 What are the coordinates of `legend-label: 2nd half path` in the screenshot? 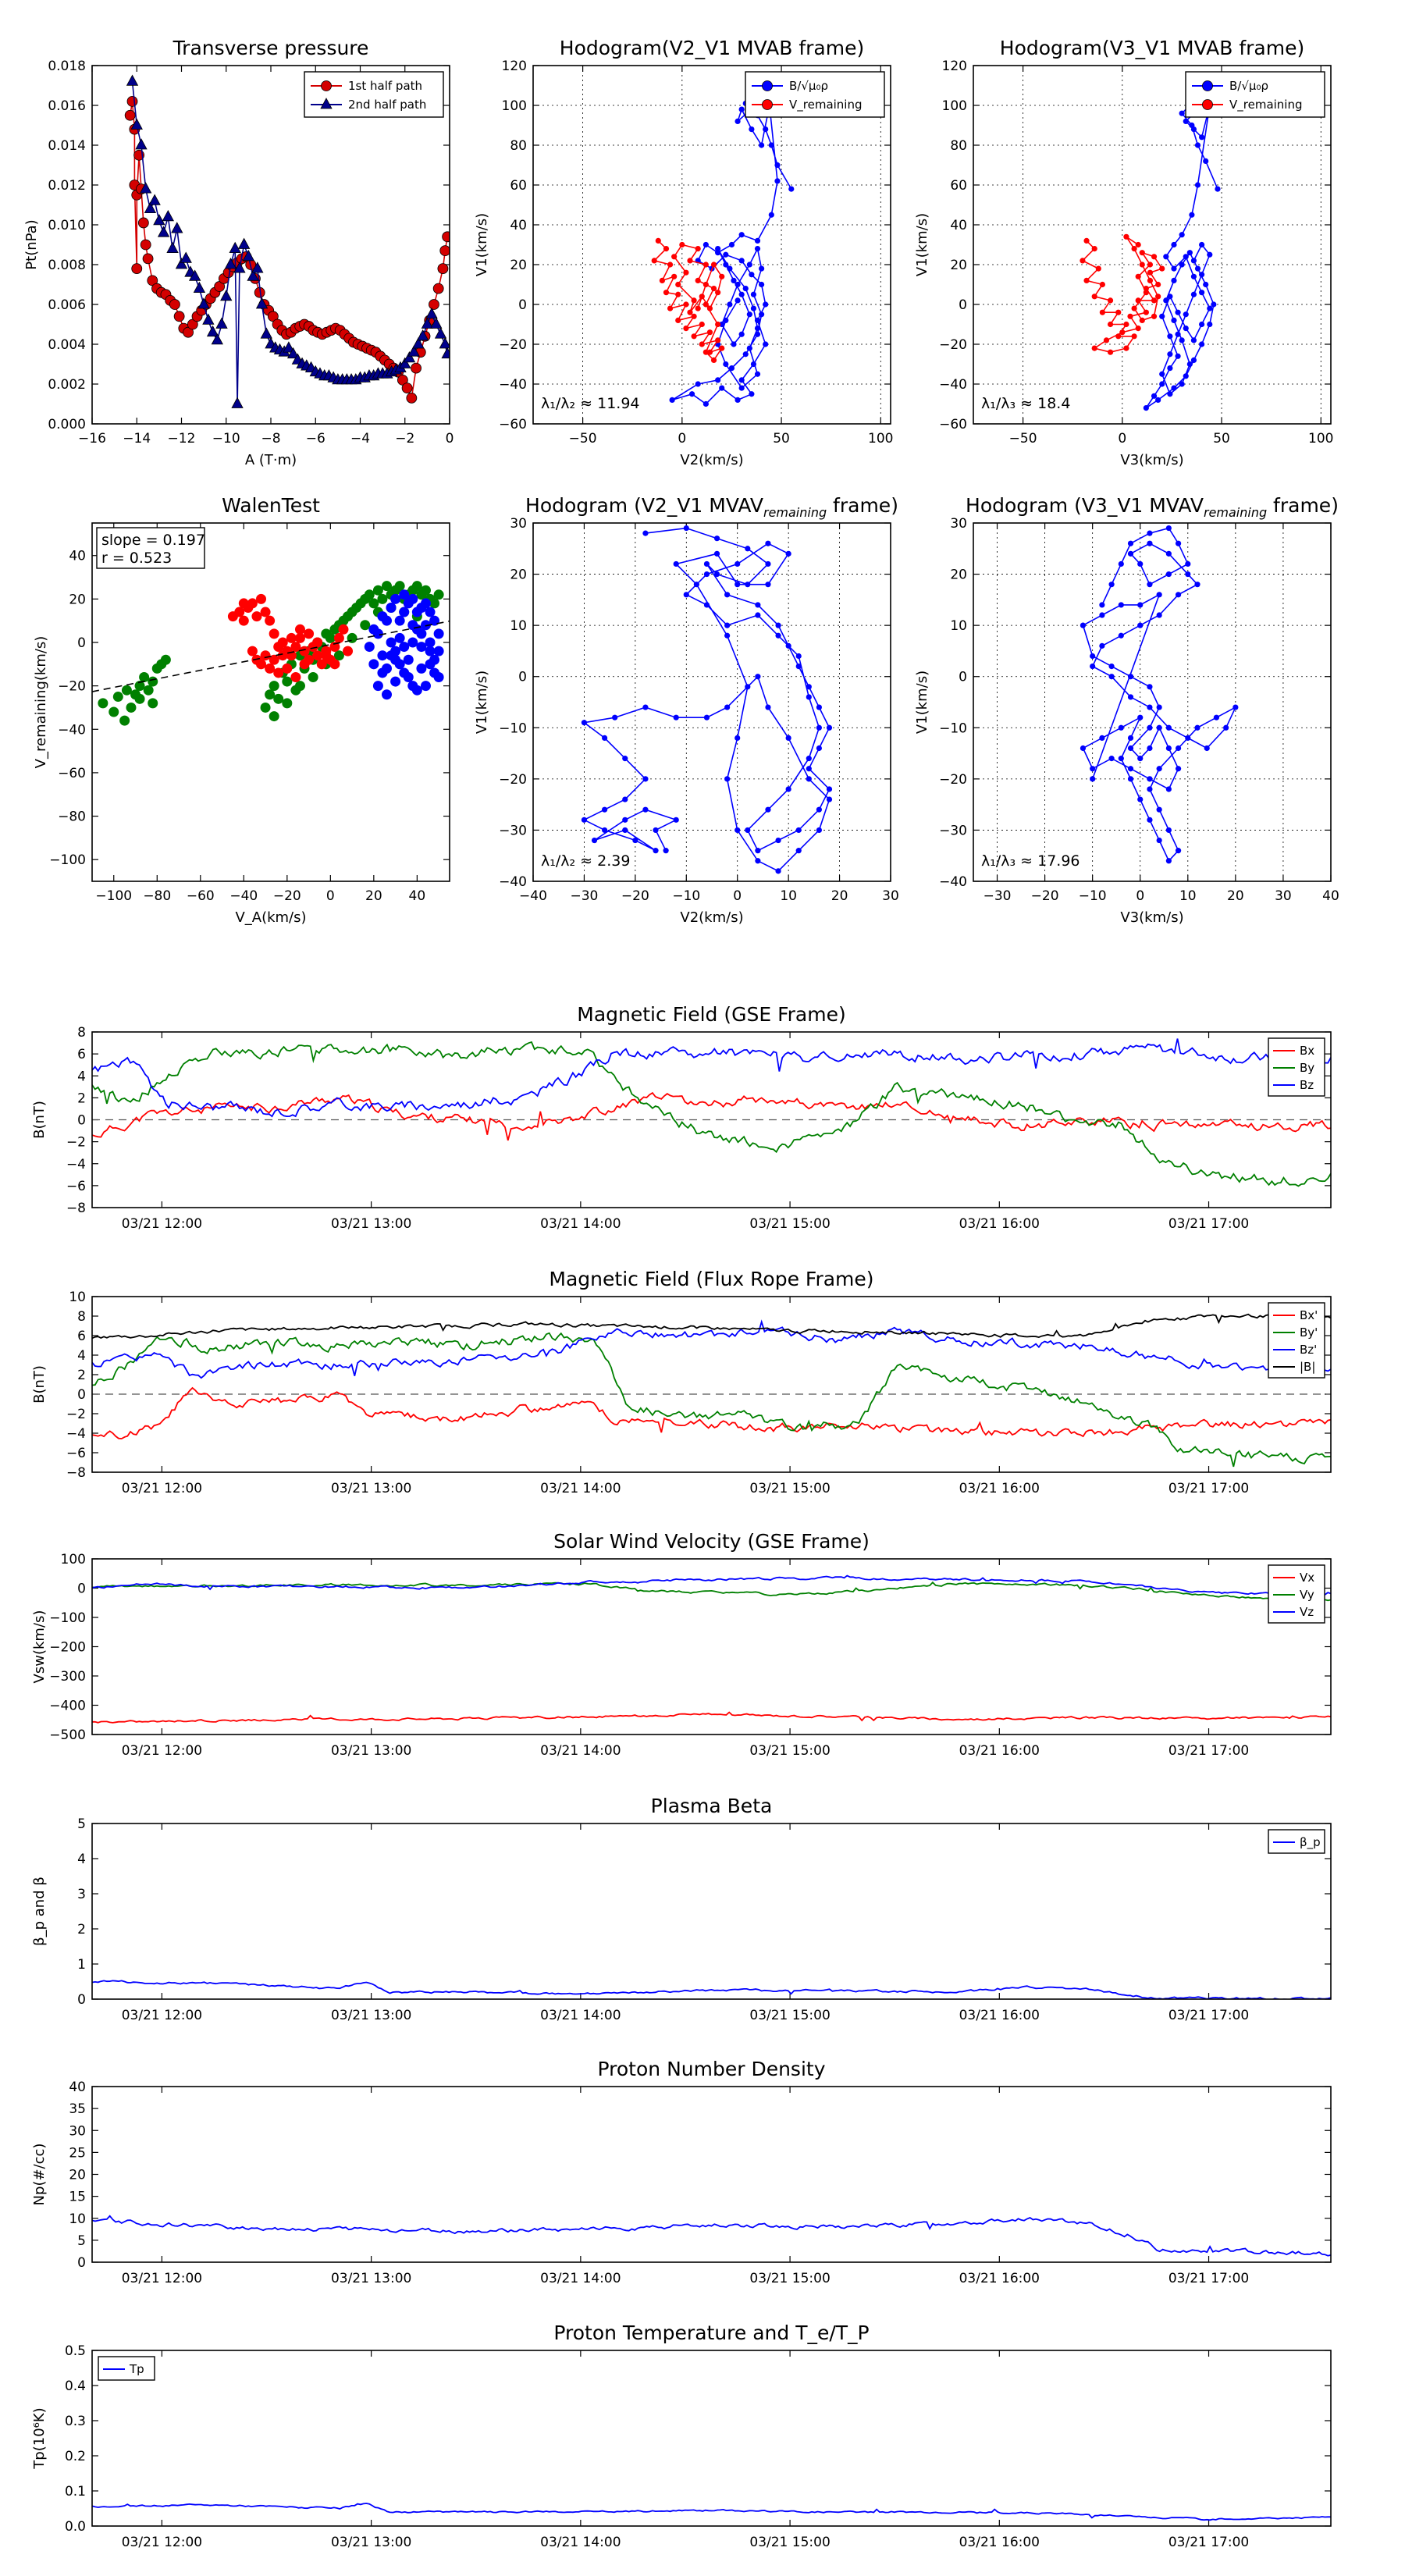 It's located at (387, 105).